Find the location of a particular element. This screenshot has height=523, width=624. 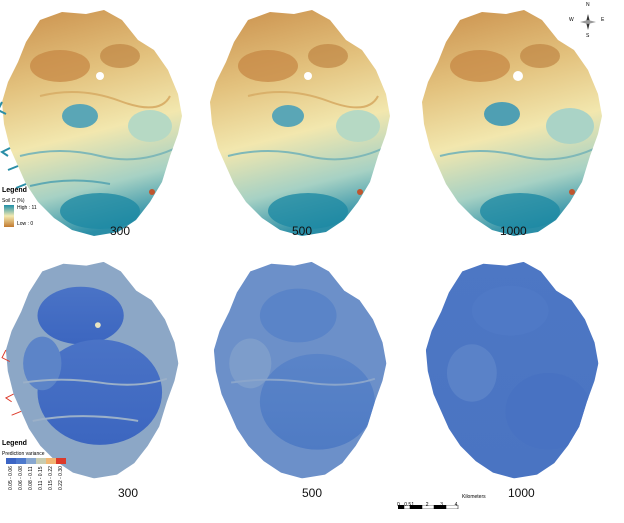

scale-bar is located at coordinates (433, 503).